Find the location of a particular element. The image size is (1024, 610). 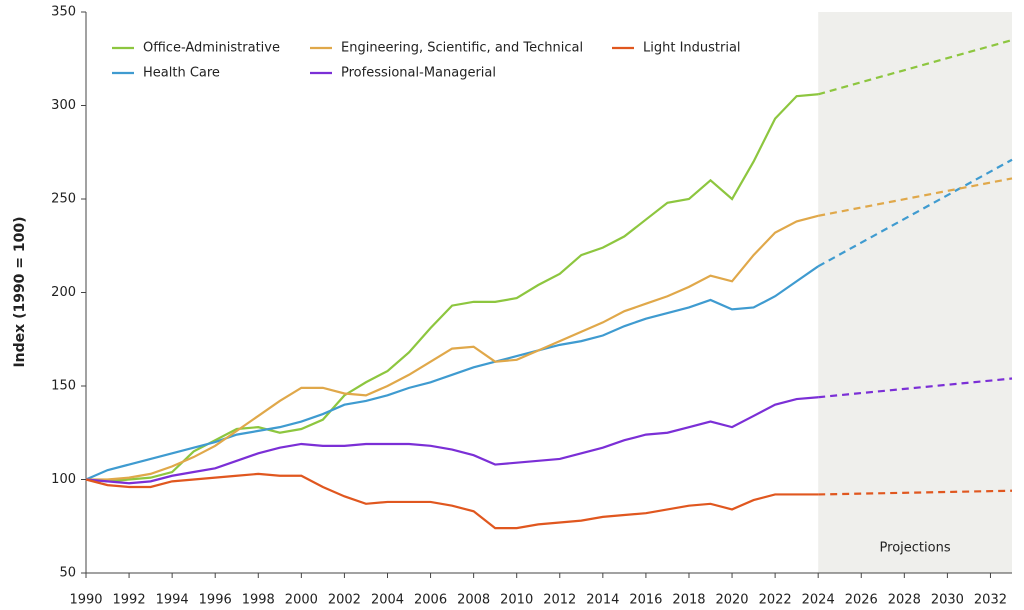

x-tick-label: 2010 is located at coordinates (516, 600).